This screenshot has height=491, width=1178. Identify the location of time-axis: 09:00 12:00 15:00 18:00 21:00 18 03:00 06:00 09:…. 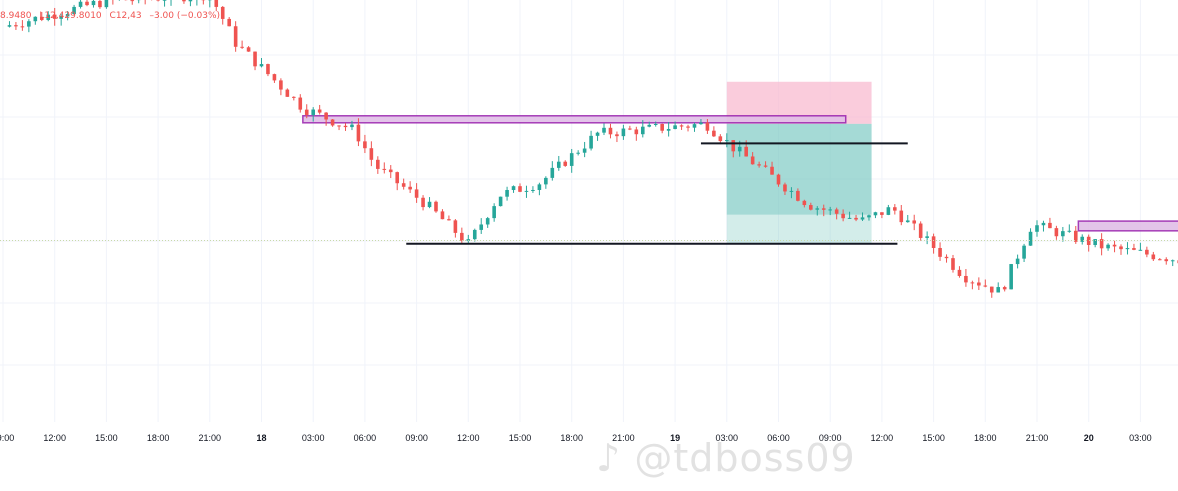
(589, 438).